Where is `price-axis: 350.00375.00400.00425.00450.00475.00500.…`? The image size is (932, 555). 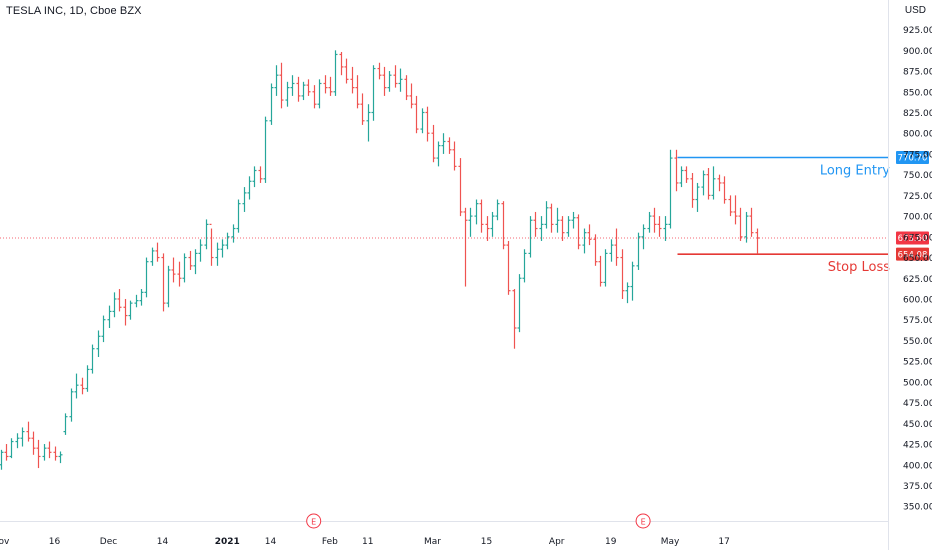
price-axis: 350.00375.00400.00425.00450.00475.00500.… is located at coordinates (910, 275).